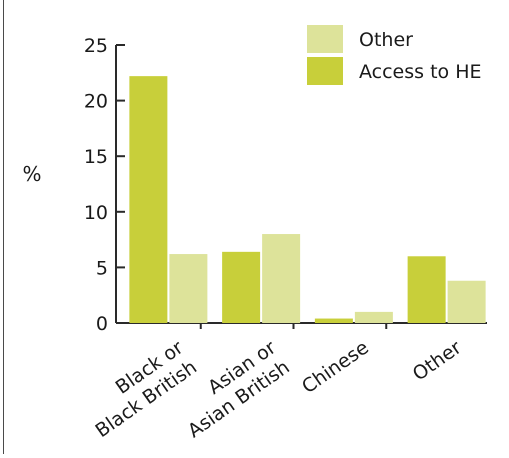 Image resolution: width=509 pixels, height=458 pixels. What do you see at coordinates (96, 157) in the screenshot?
I see `y-tick-label: 15` at bounding box center [96, 157].